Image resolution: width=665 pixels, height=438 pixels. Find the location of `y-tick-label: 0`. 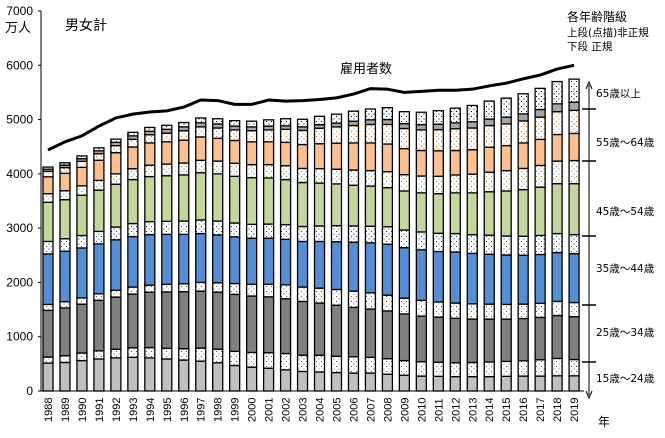

y-tick-label: 0 is located at coordinates (29, 391).